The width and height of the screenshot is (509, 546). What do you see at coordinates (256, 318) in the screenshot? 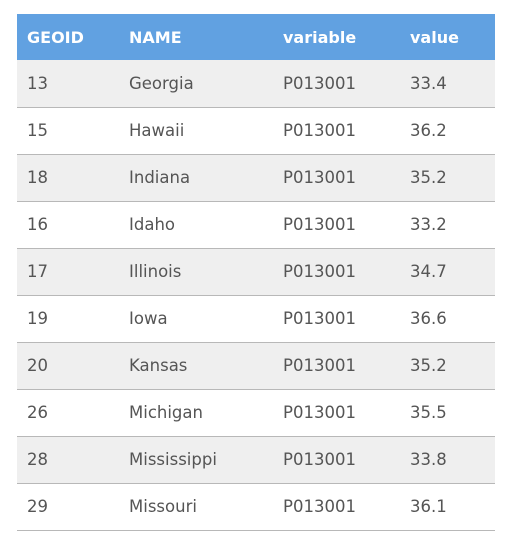
I see `table-row: 19 Iowa P013001 36.6` at bounding box center [256, 318].